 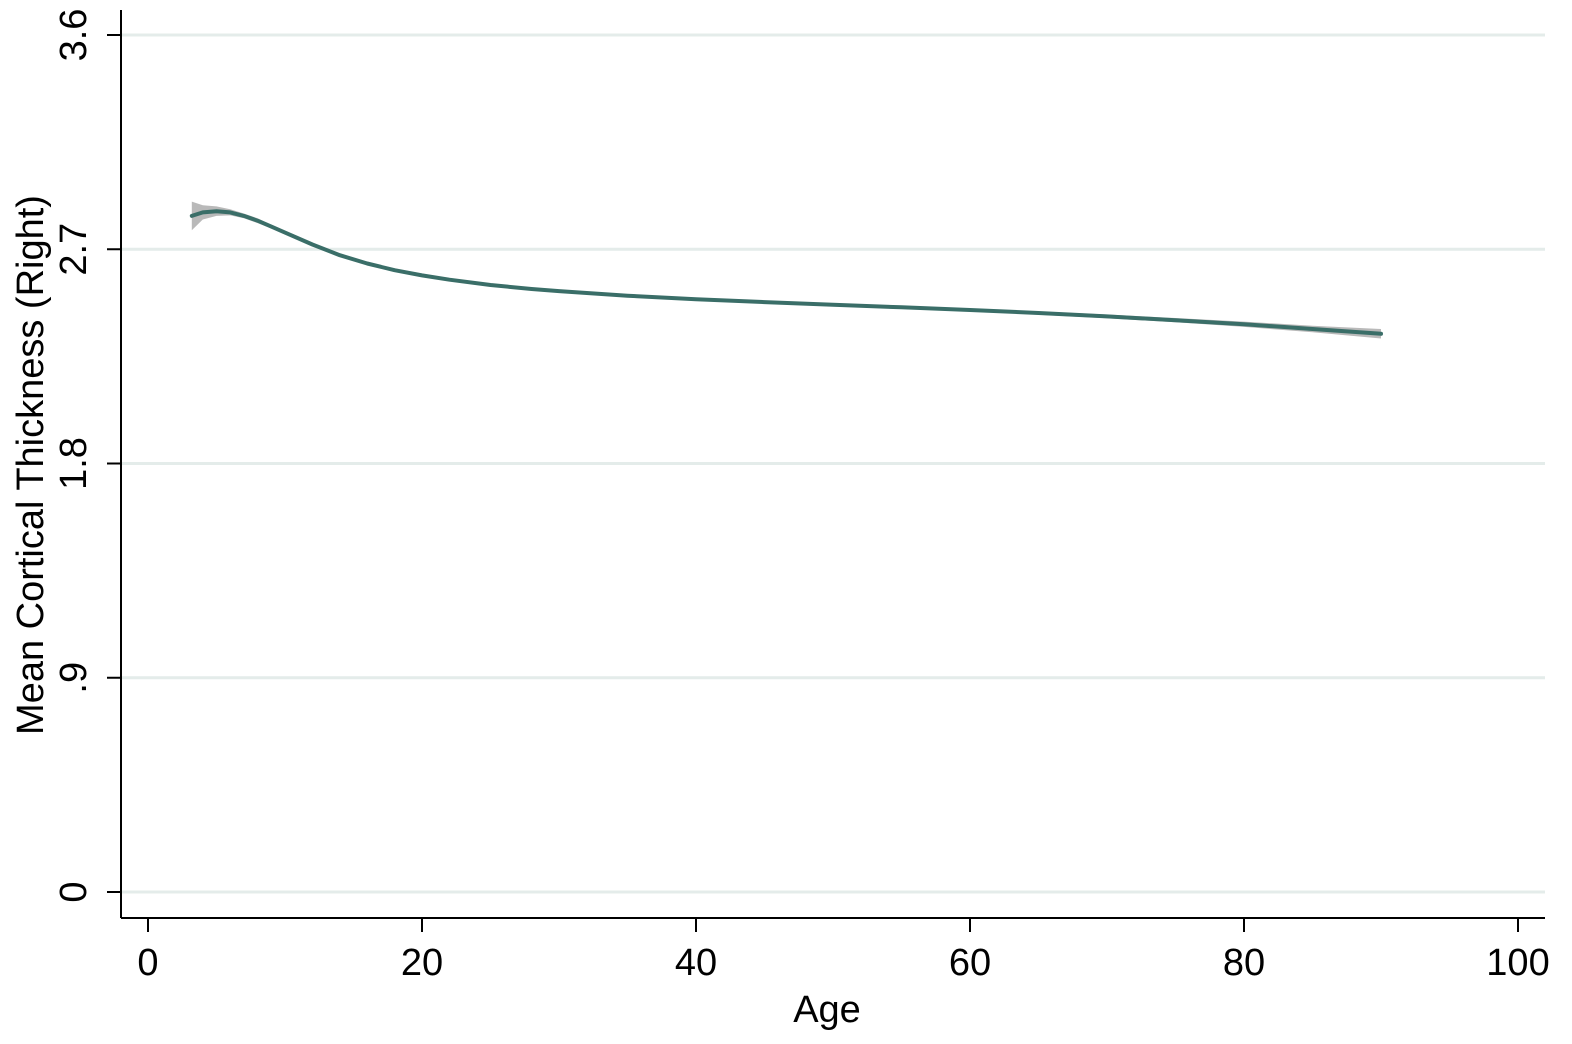 What do you see at coordinates (1244, 963) in the screenshot?
I see `x-tick-label: 80` at bounding box center [1244, 963].